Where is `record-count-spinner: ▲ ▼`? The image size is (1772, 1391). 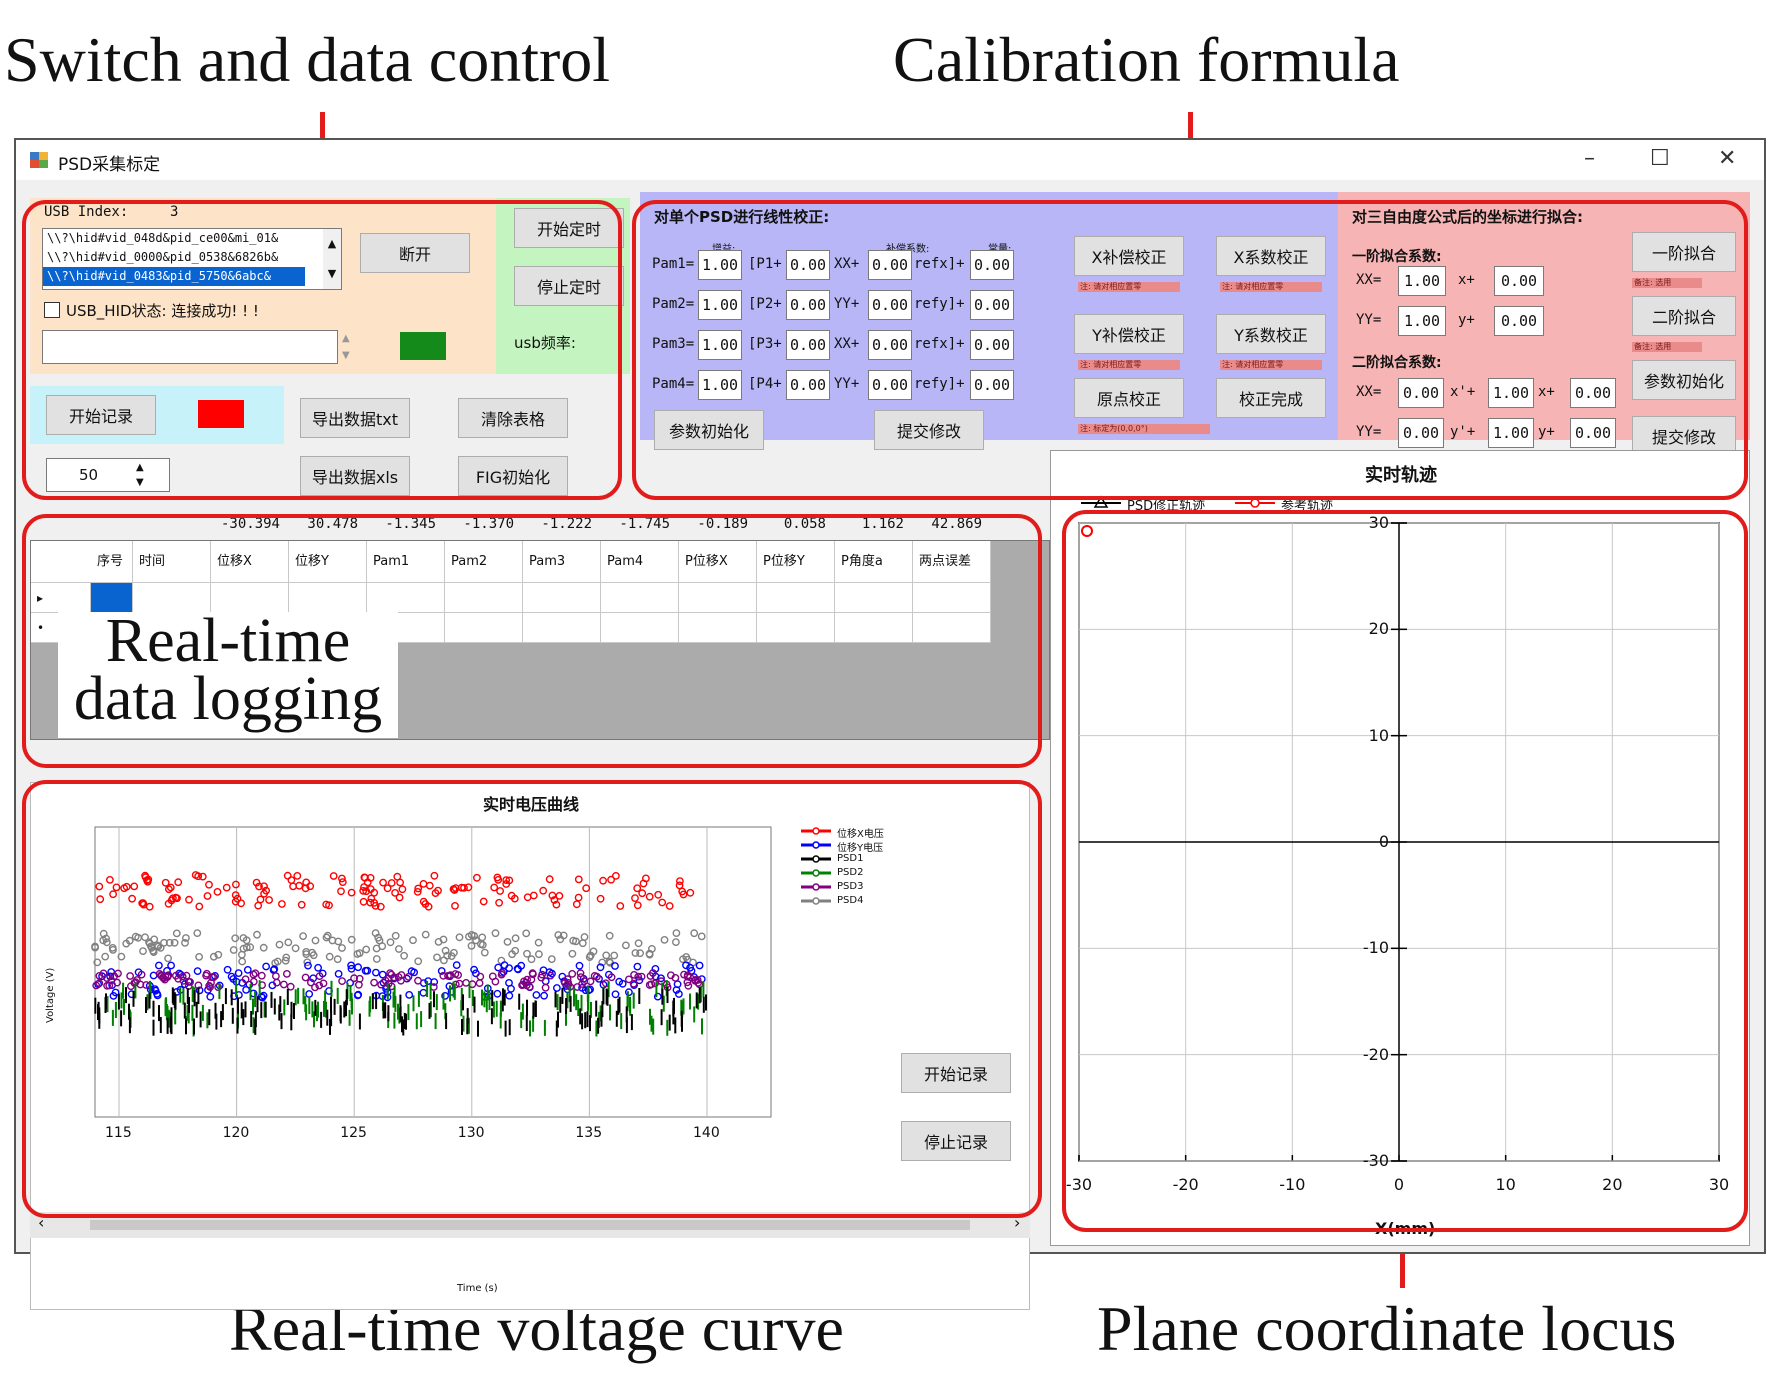
record-count-spinner: ▲ ▼ is located at coordinates (144, 475).